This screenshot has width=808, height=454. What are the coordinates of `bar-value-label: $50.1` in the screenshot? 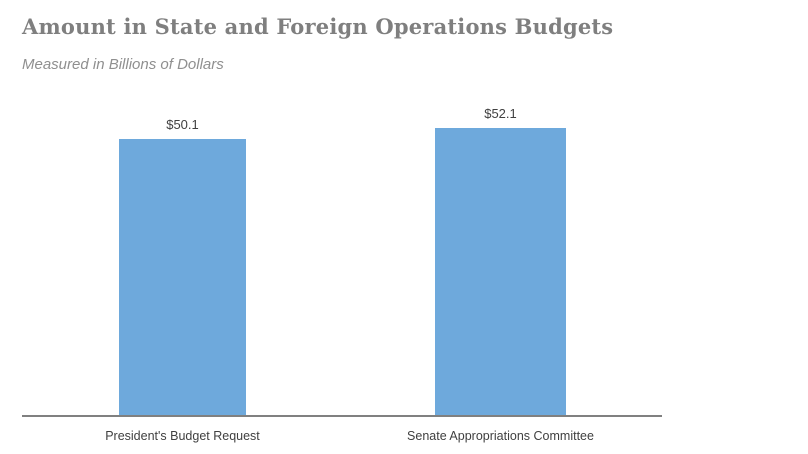 It's located at (182, 124).